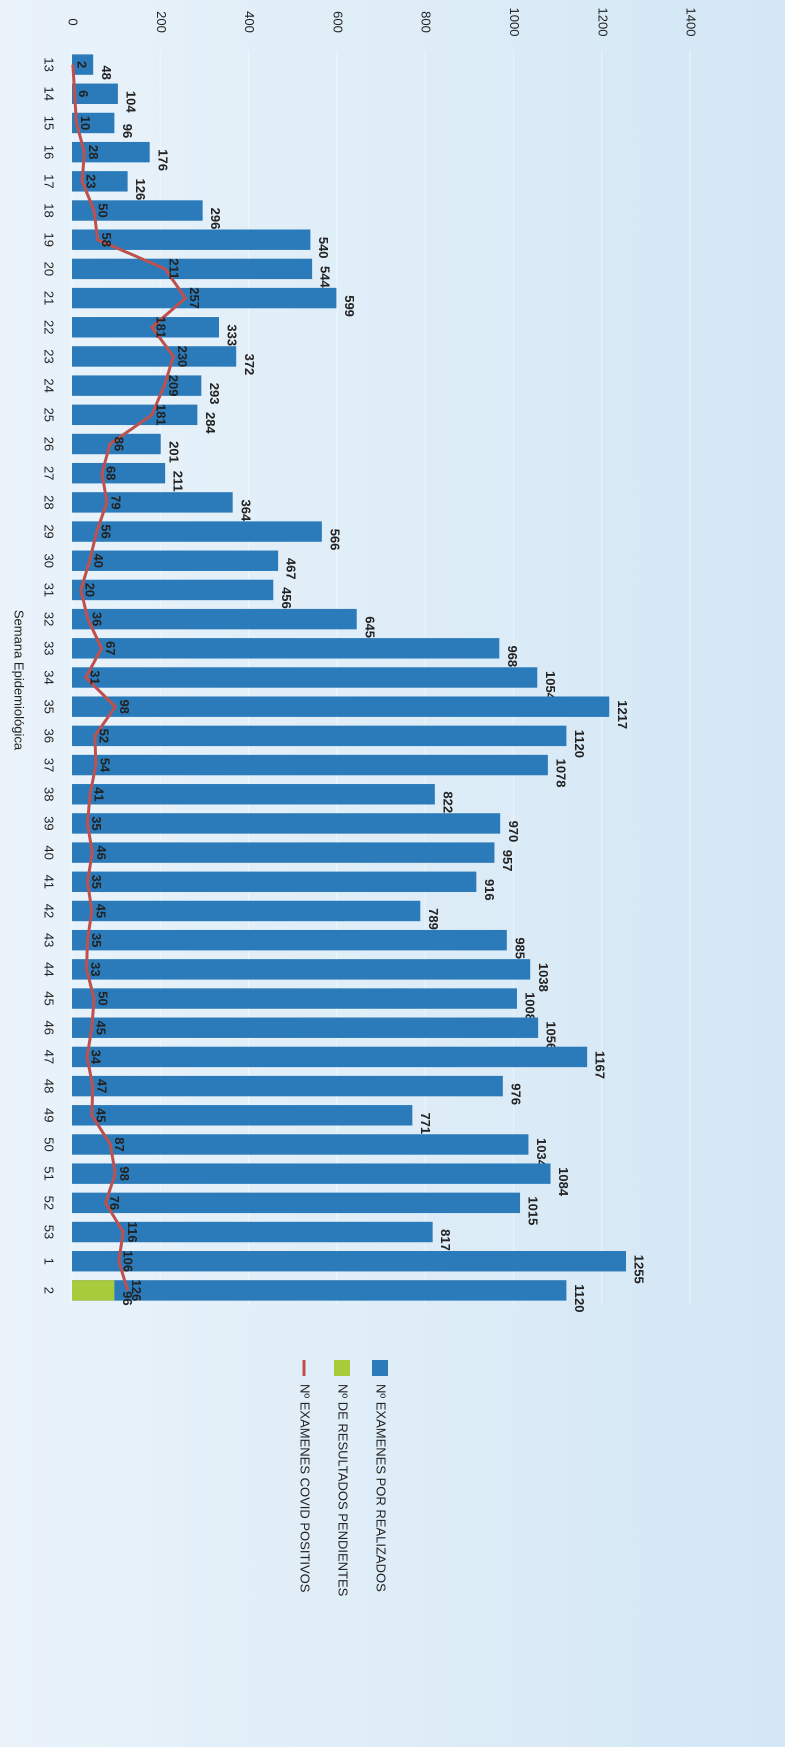  Describe the element at coordinates (101, 852) in the screenshot. I see `data-label: 46` at that location.